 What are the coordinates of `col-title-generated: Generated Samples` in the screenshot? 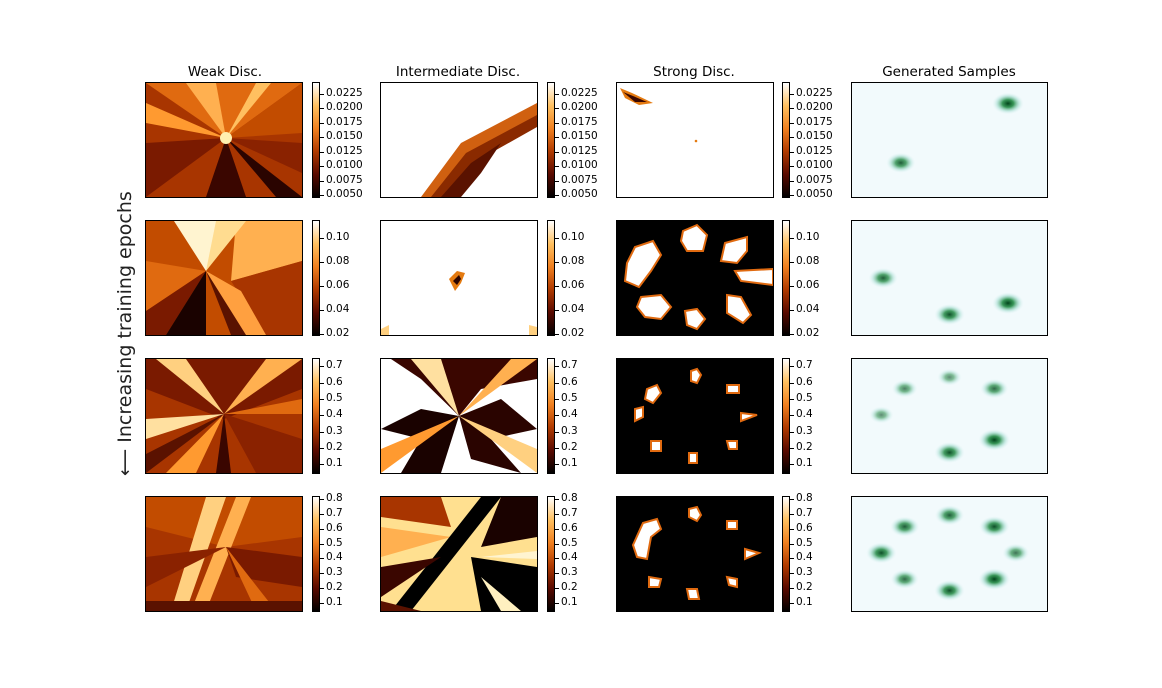 It's located at (949, 72).